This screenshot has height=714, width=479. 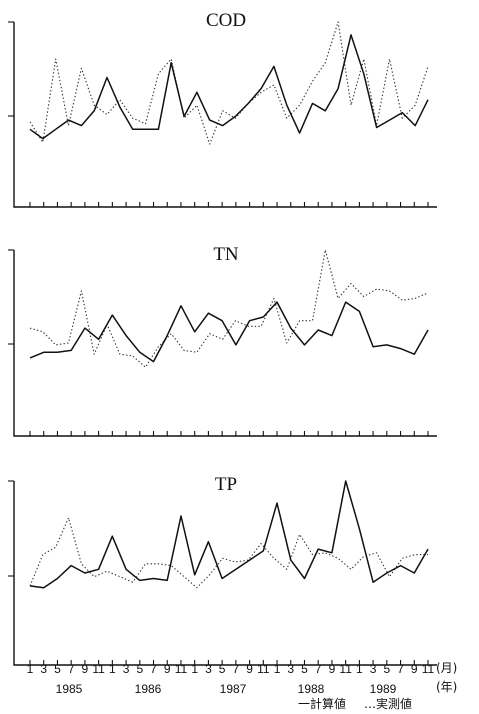 What do you see at coordinates (229, 204) in the screenshot?
I see `x-ticks-cod` at bounding box center [229, 204].